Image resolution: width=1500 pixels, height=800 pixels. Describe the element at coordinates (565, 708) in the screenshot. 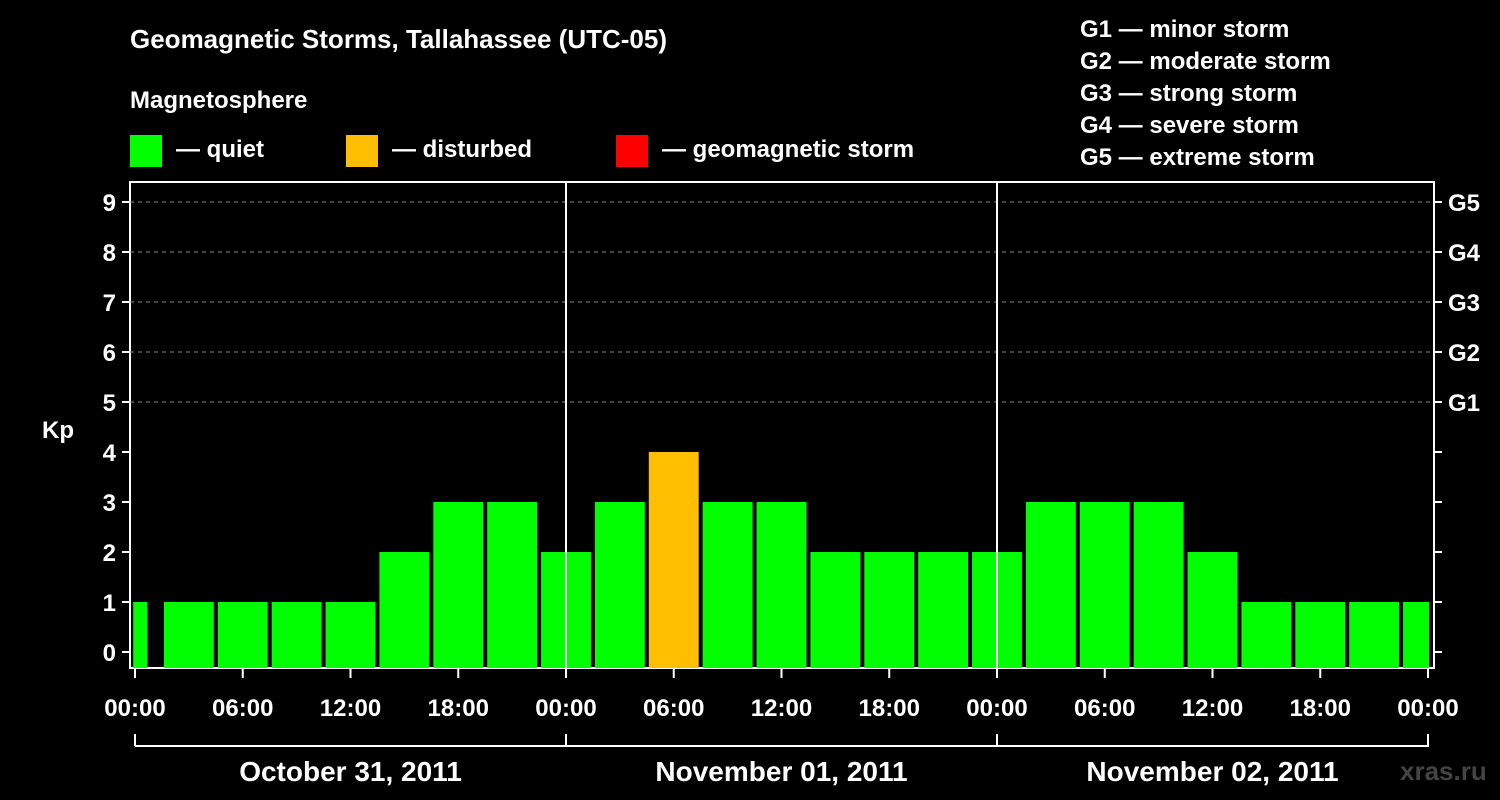

I see `x-tick-label-4: 00:00` at that location.